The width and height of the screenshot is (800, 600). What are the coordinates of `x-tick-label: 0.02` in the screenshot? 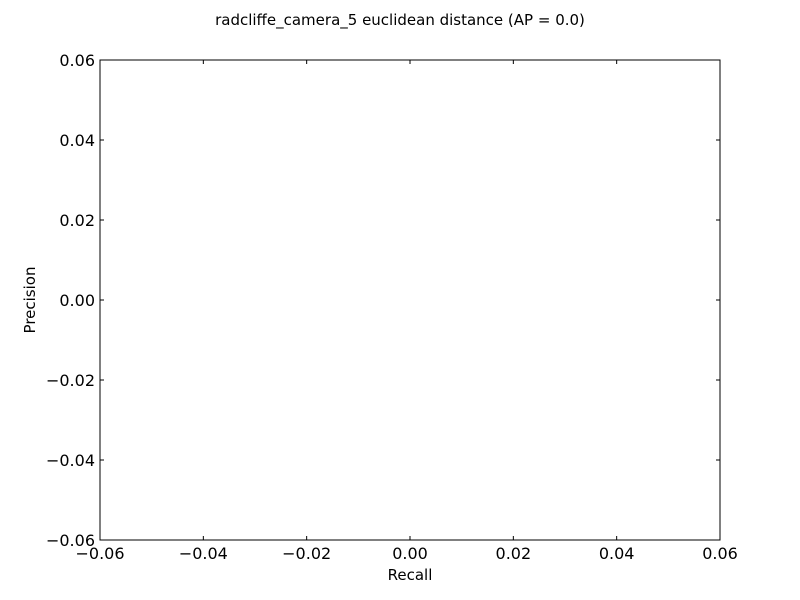 It's located at (514, 553).